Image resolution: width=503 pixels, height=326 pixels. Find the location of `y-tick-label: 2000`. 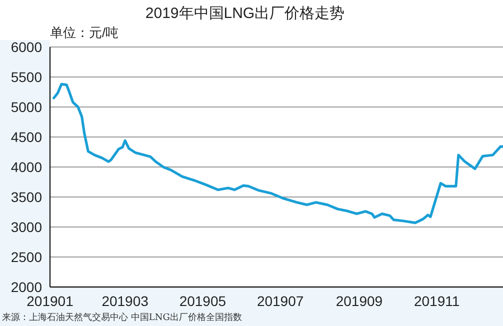

y-tick-label: 2000 is located at coordinates (26, 287).